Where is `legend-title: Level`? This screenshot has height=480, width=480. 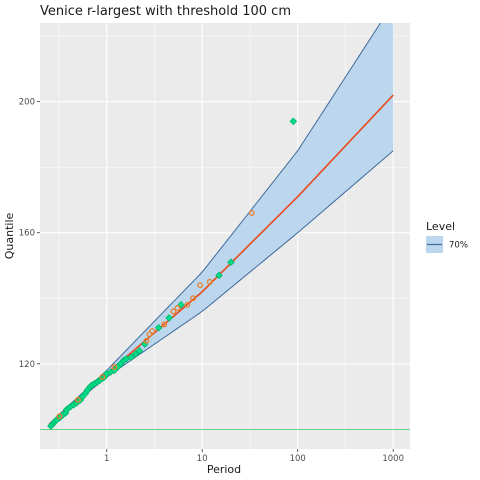
legend-title: Level is located at coordinates (440, 226).